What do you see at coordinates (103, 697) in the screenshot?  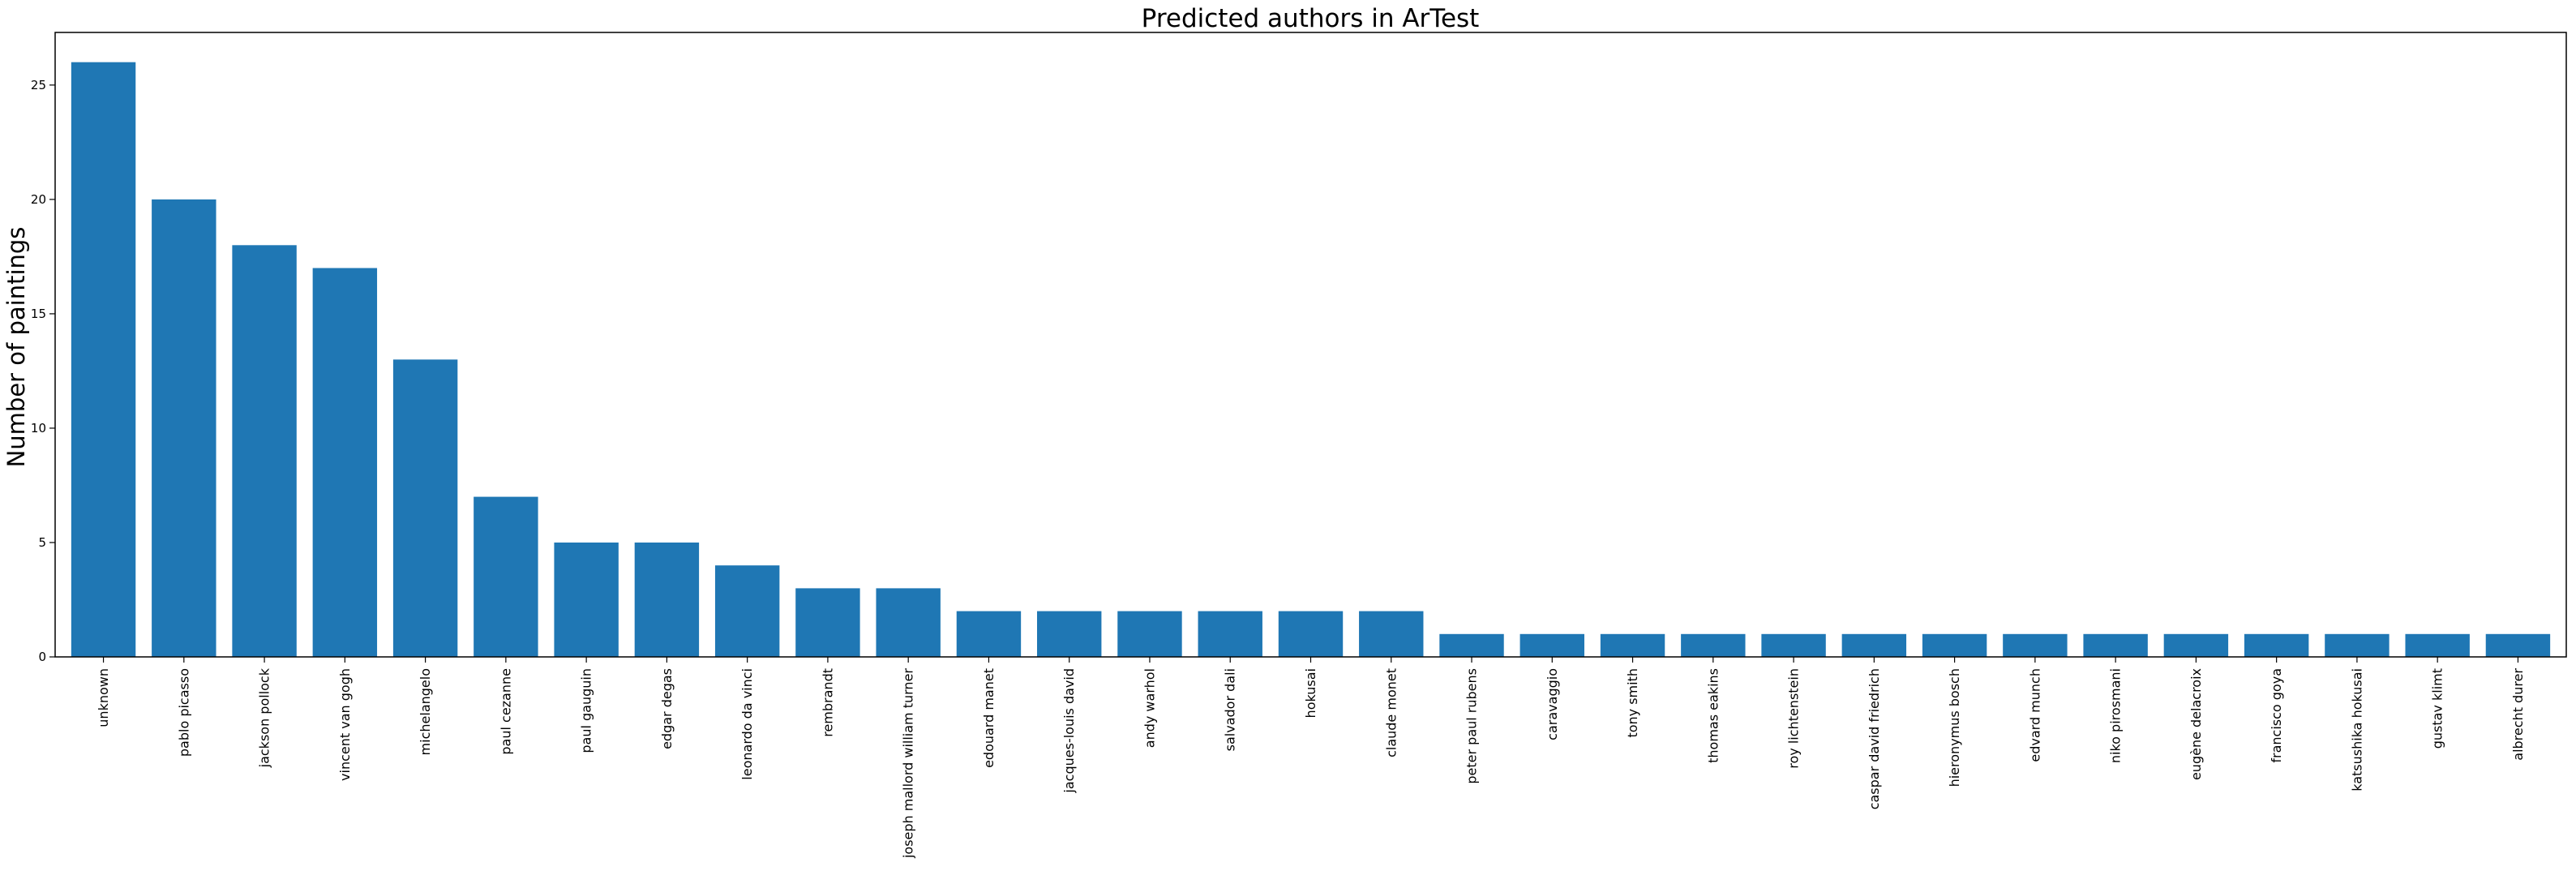 I see `x-tick-label: unknown` at bounding box center [103, 697].